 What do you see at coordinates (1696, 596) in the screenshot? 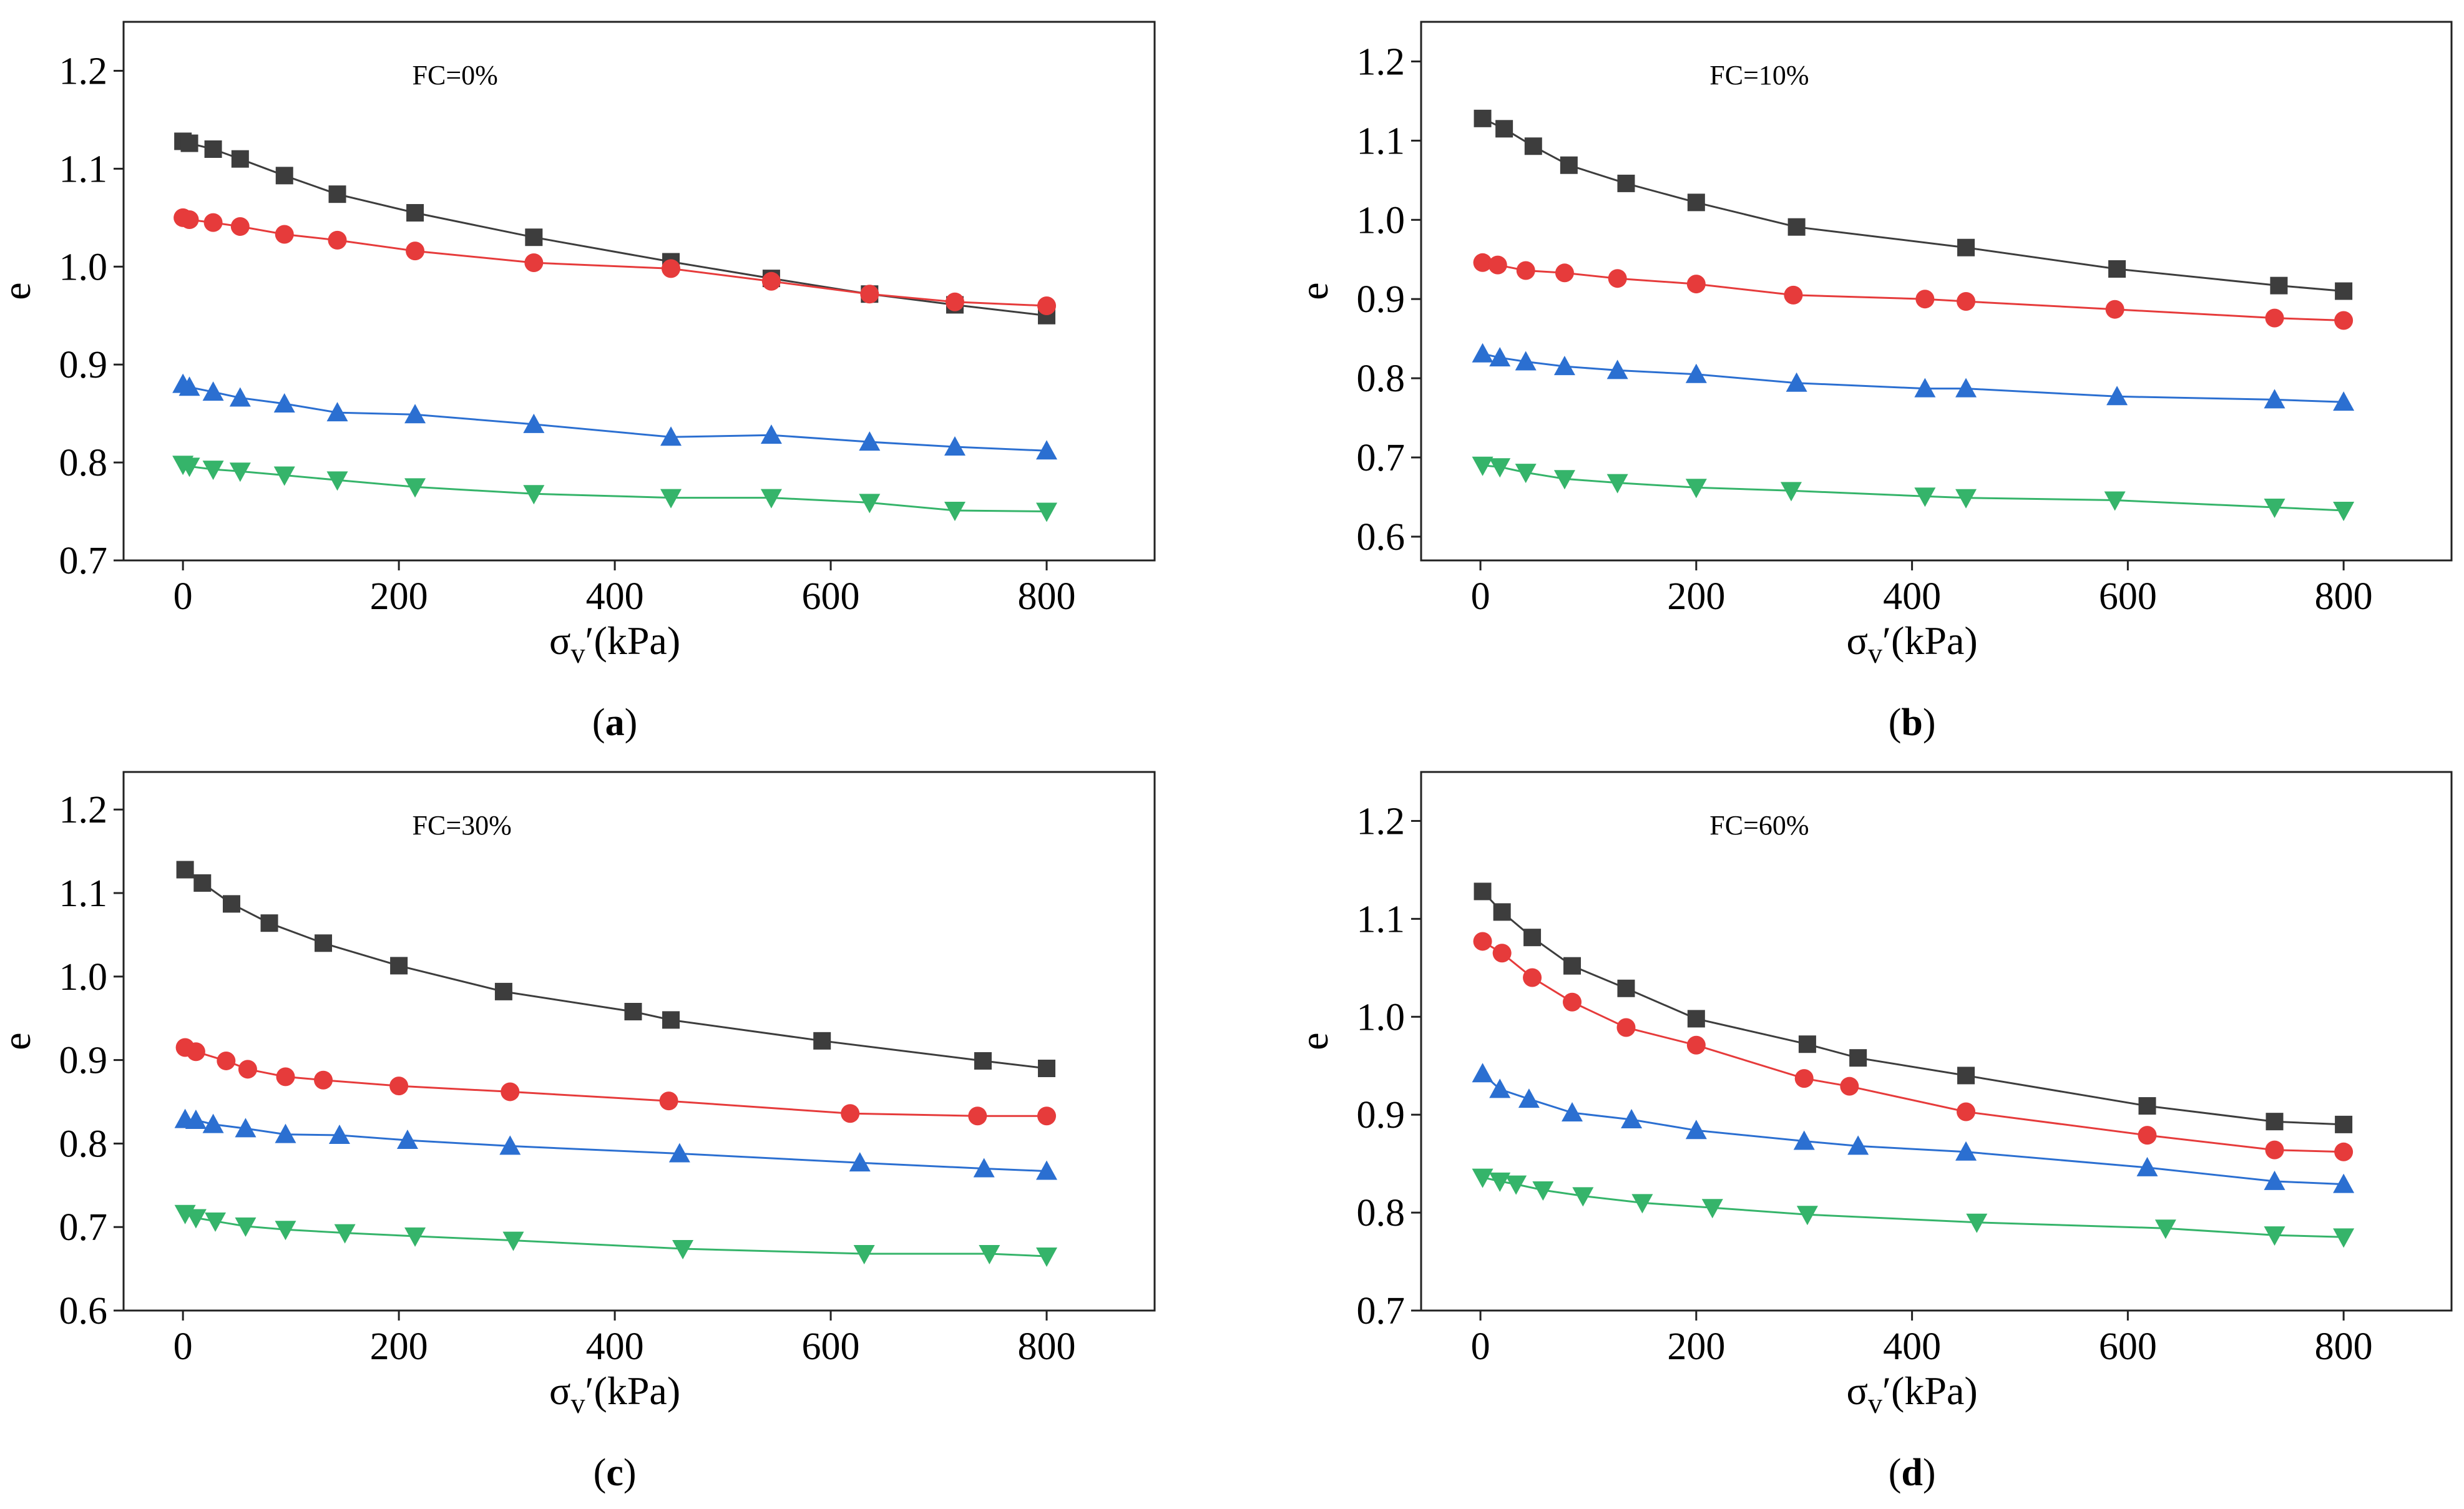
I see `x-tick-label: 200` at bounding box center [1696, 596].